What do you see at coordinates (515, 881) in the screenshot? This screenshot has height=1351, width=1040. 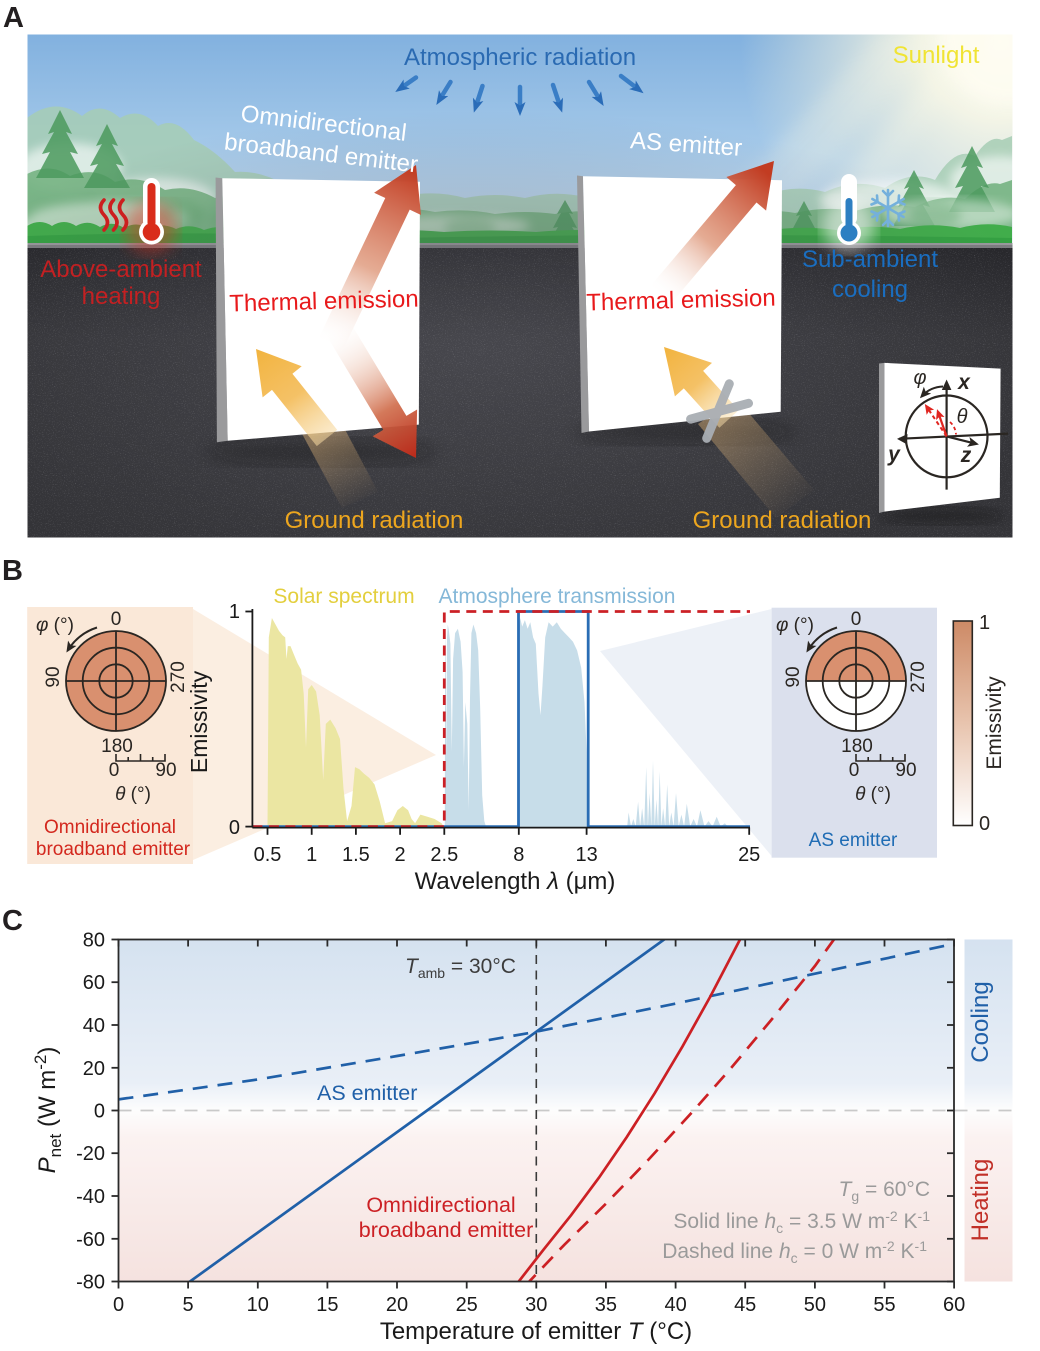 I see `svg-text: Wavelength λ (μm)` at bounding box center [515, 881].